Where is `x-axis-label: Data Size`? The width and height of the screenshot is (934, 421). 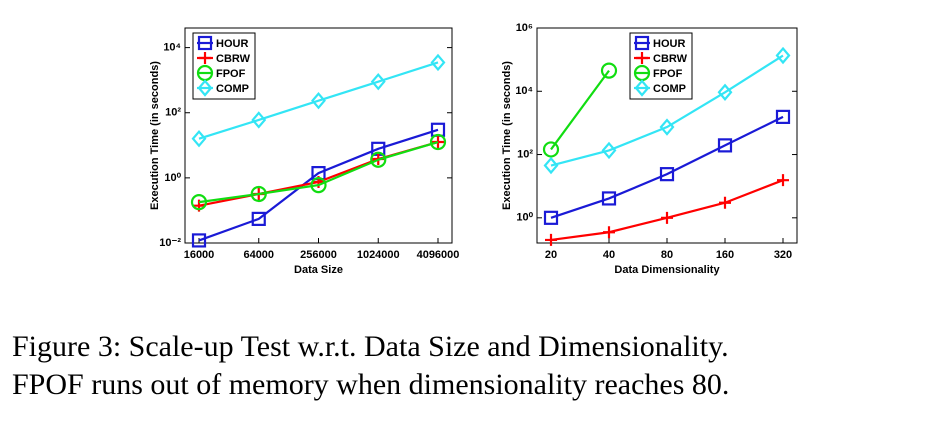
x-axis-label: Data Size is located at coordinates (318, 270).